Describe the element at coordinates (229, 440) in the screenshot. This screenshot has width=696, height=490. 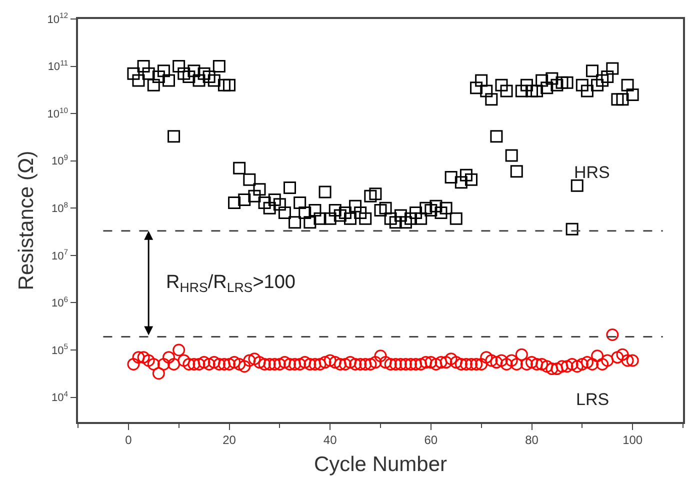
I see `x-tick-label: 20` at that location.